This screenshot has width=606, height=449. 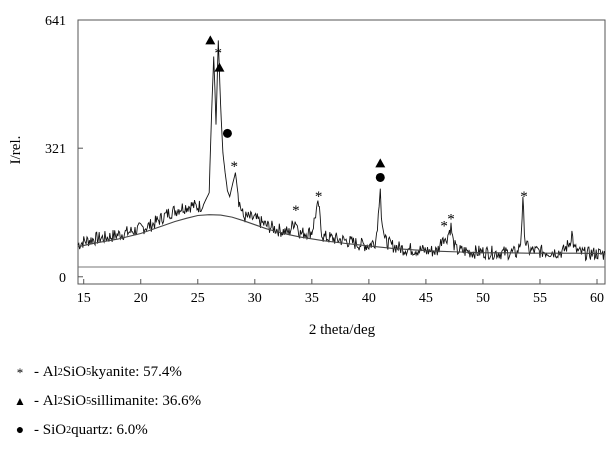 What do you see at coordinates (426, 298) in the screenshot?
I see `x-tick-label: 45` at bounding box center [426, 298].